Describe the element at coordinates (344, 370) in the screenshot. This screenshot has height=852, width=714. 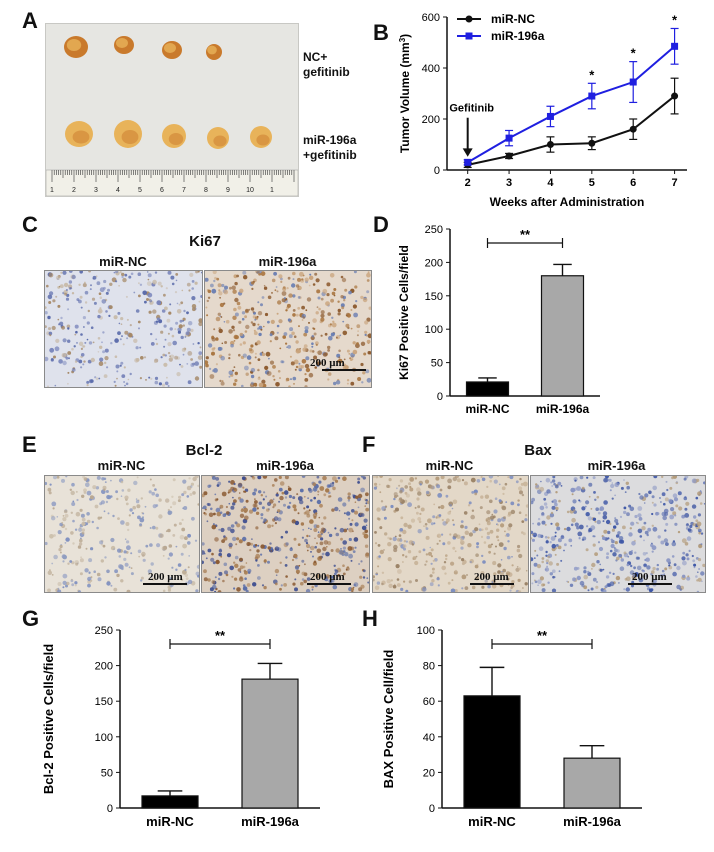
I see `ki67-scale-bar` at that location.